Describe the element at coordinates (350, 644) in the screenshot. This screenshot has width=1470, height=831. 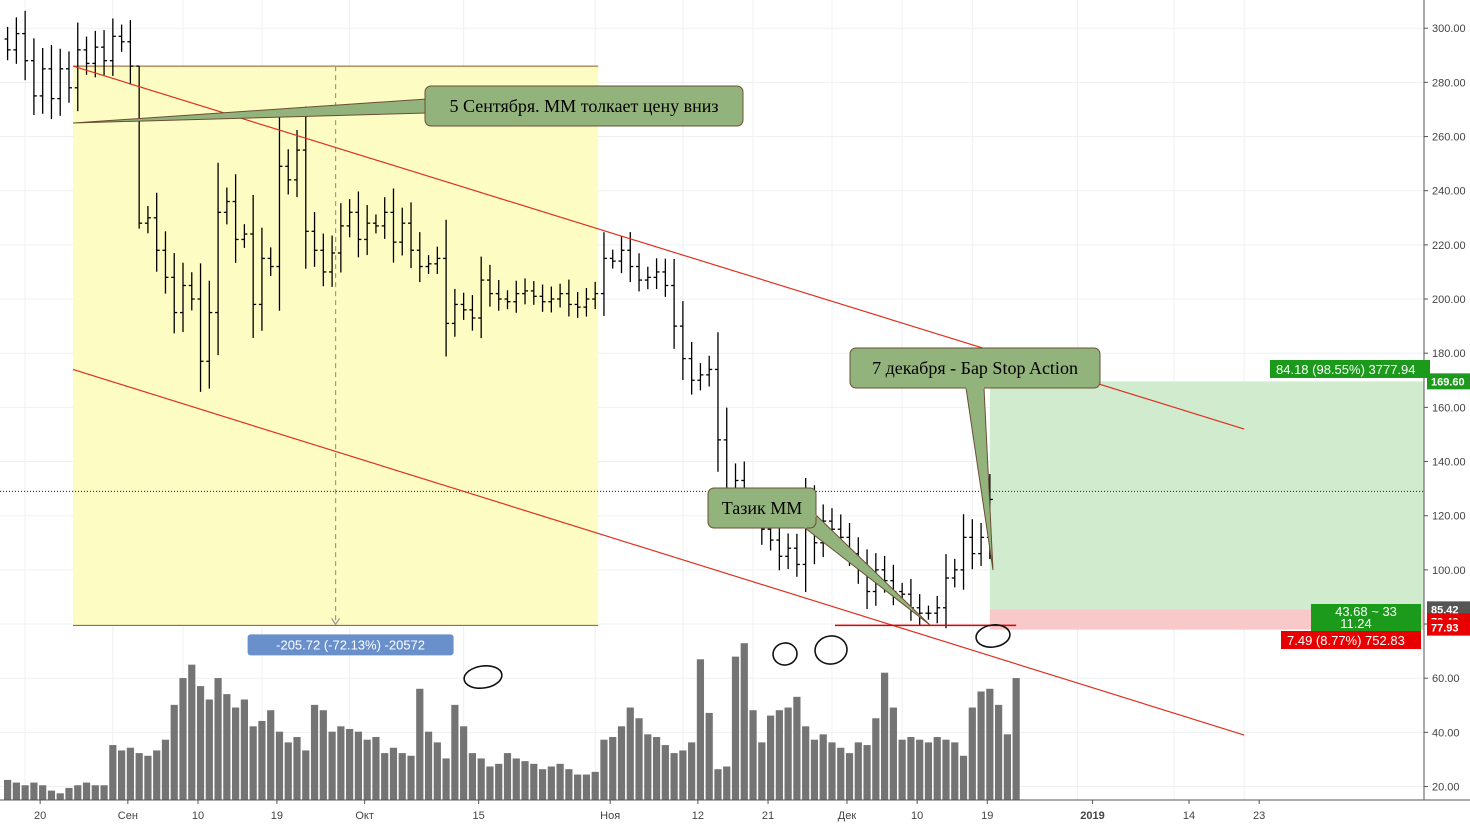
I see `measure-label: -205.72 (-72.13%) -20572` at that location.